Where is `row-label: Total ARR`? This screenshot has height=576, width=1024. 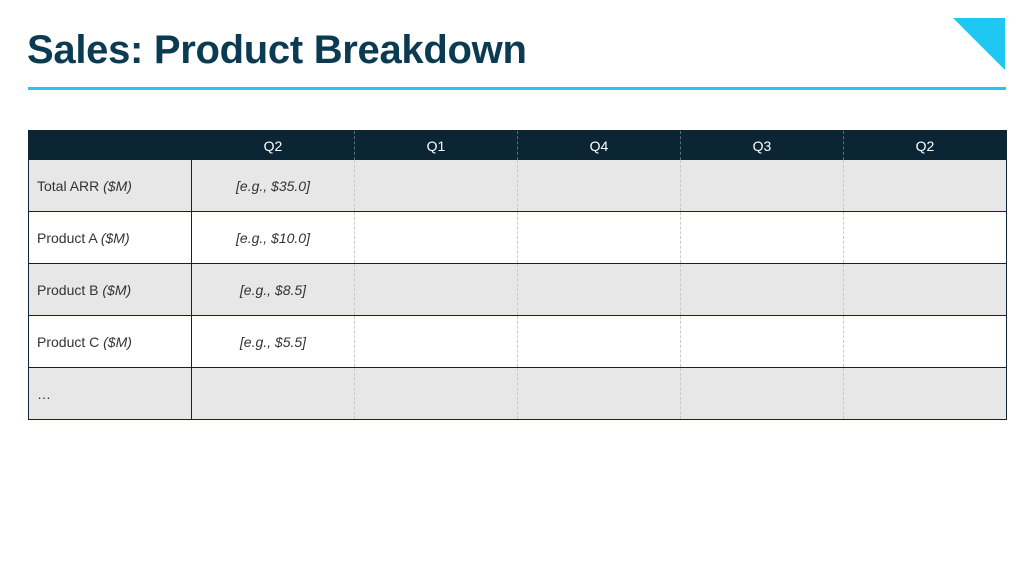 row-label: Total ARR is located at coordinates (68, 185).